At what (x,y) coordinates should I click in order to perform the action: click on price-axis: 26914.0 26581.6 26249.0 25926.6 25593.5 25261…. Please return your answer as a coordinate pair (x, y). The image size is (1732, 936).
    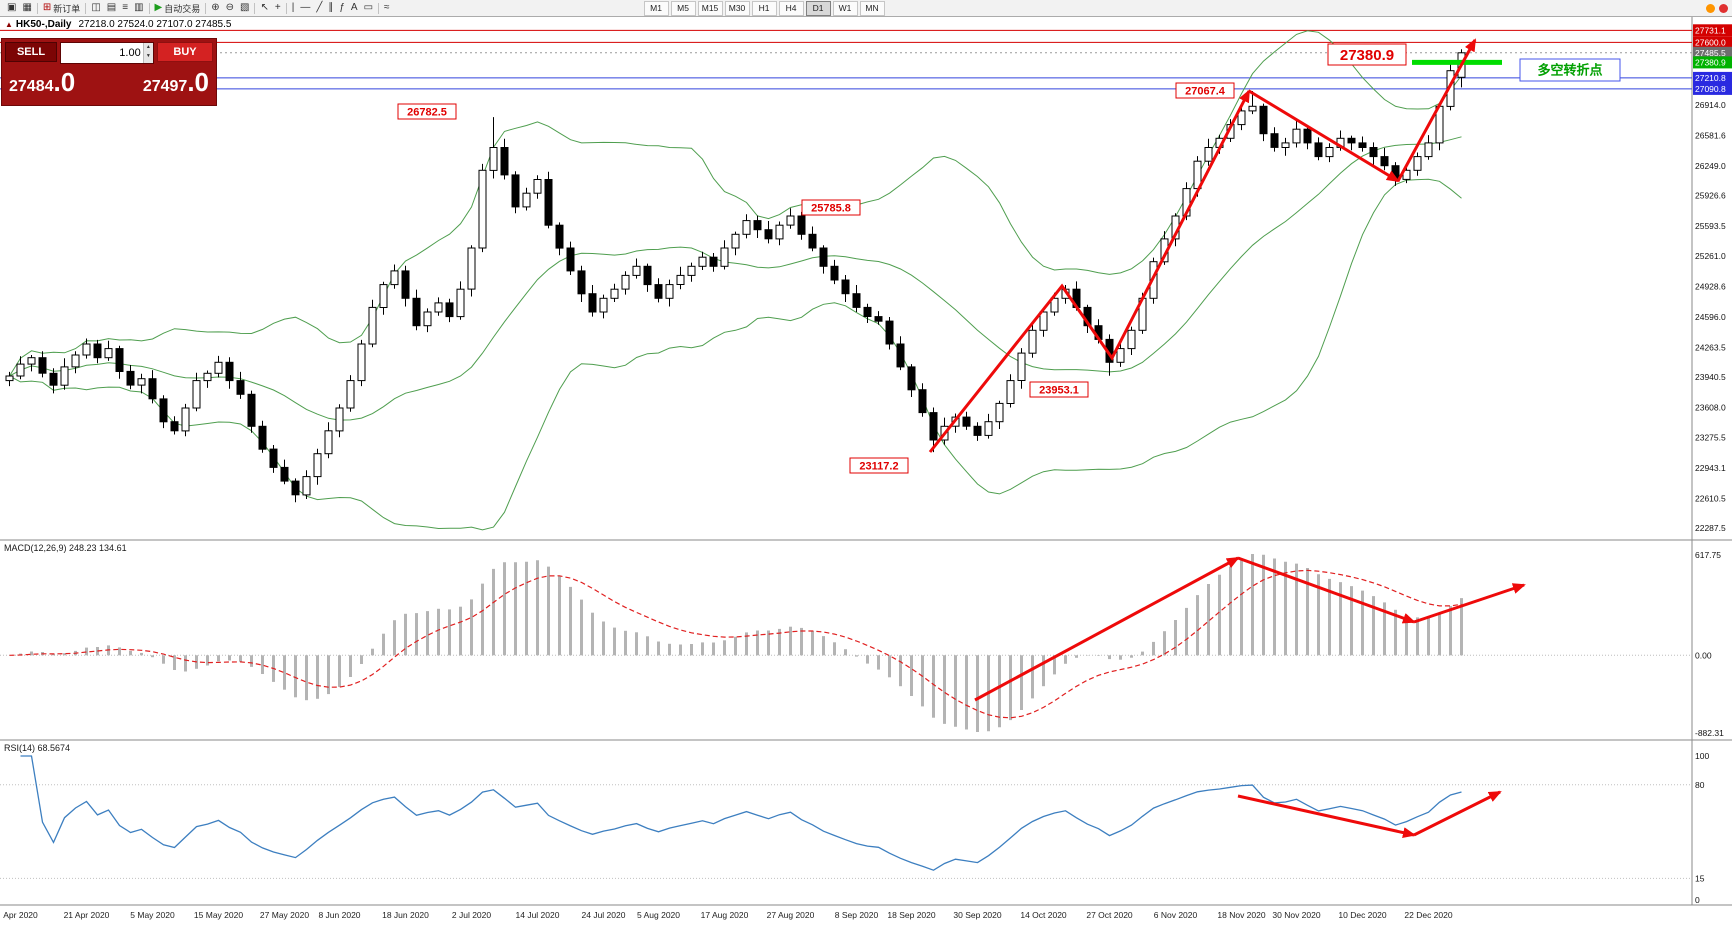
    Looking at the image, I should click on (1712, 278).